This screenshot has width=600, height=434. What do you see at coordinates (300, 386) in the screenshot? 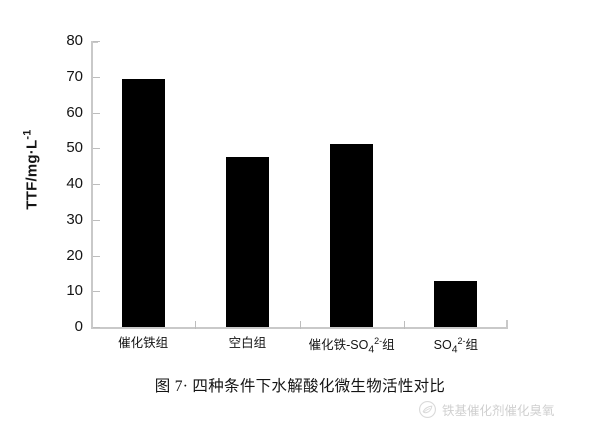
I see `figure-caption: 图 7· 四种条件下水解酸化微生物活性对比` at bounding box center [300, 386].